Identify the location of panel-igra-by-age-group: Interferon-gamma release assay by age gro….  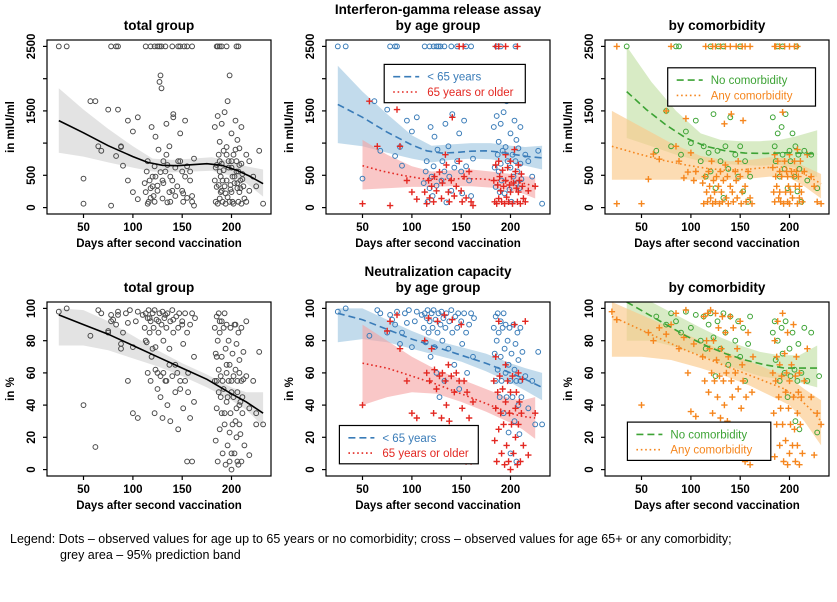
(418, 131).